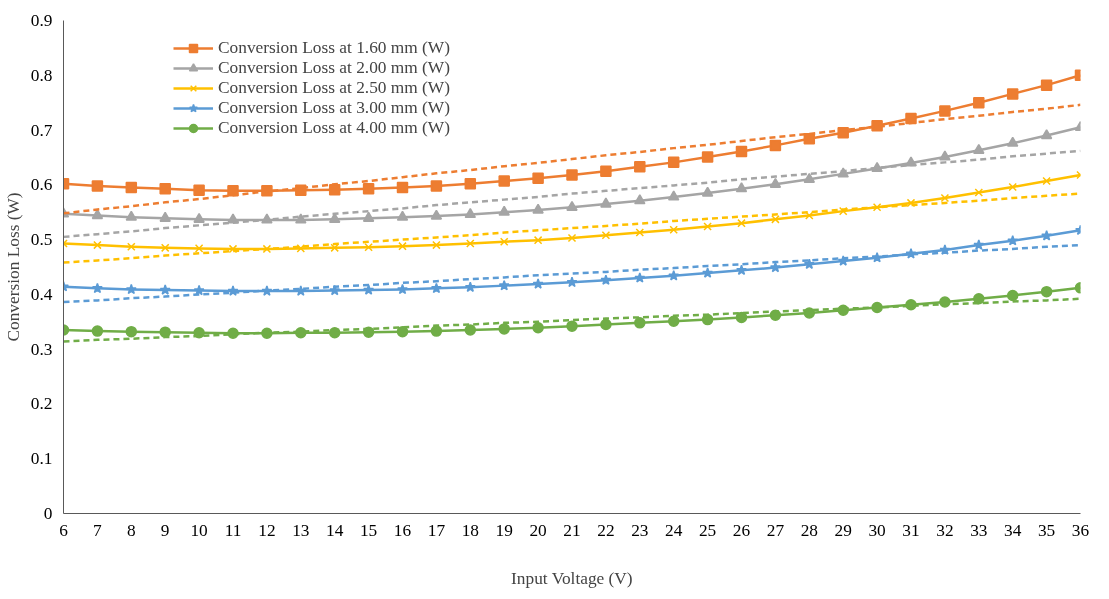 This screenshot has height=599, width=1109. What do you see at coordinates (301, 530) in the screenshot?
I see `x-tick-label: 13` at bounding box center [301, 530].